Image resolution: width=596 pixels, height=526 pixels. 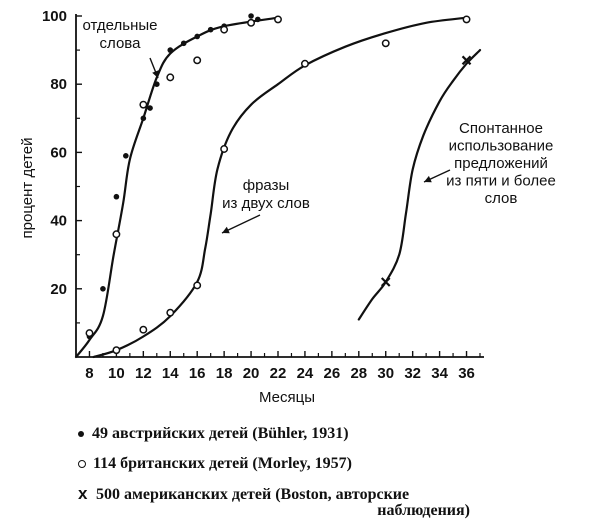 I want to click on x-tick-label: 8, so click(x=89, y=373).